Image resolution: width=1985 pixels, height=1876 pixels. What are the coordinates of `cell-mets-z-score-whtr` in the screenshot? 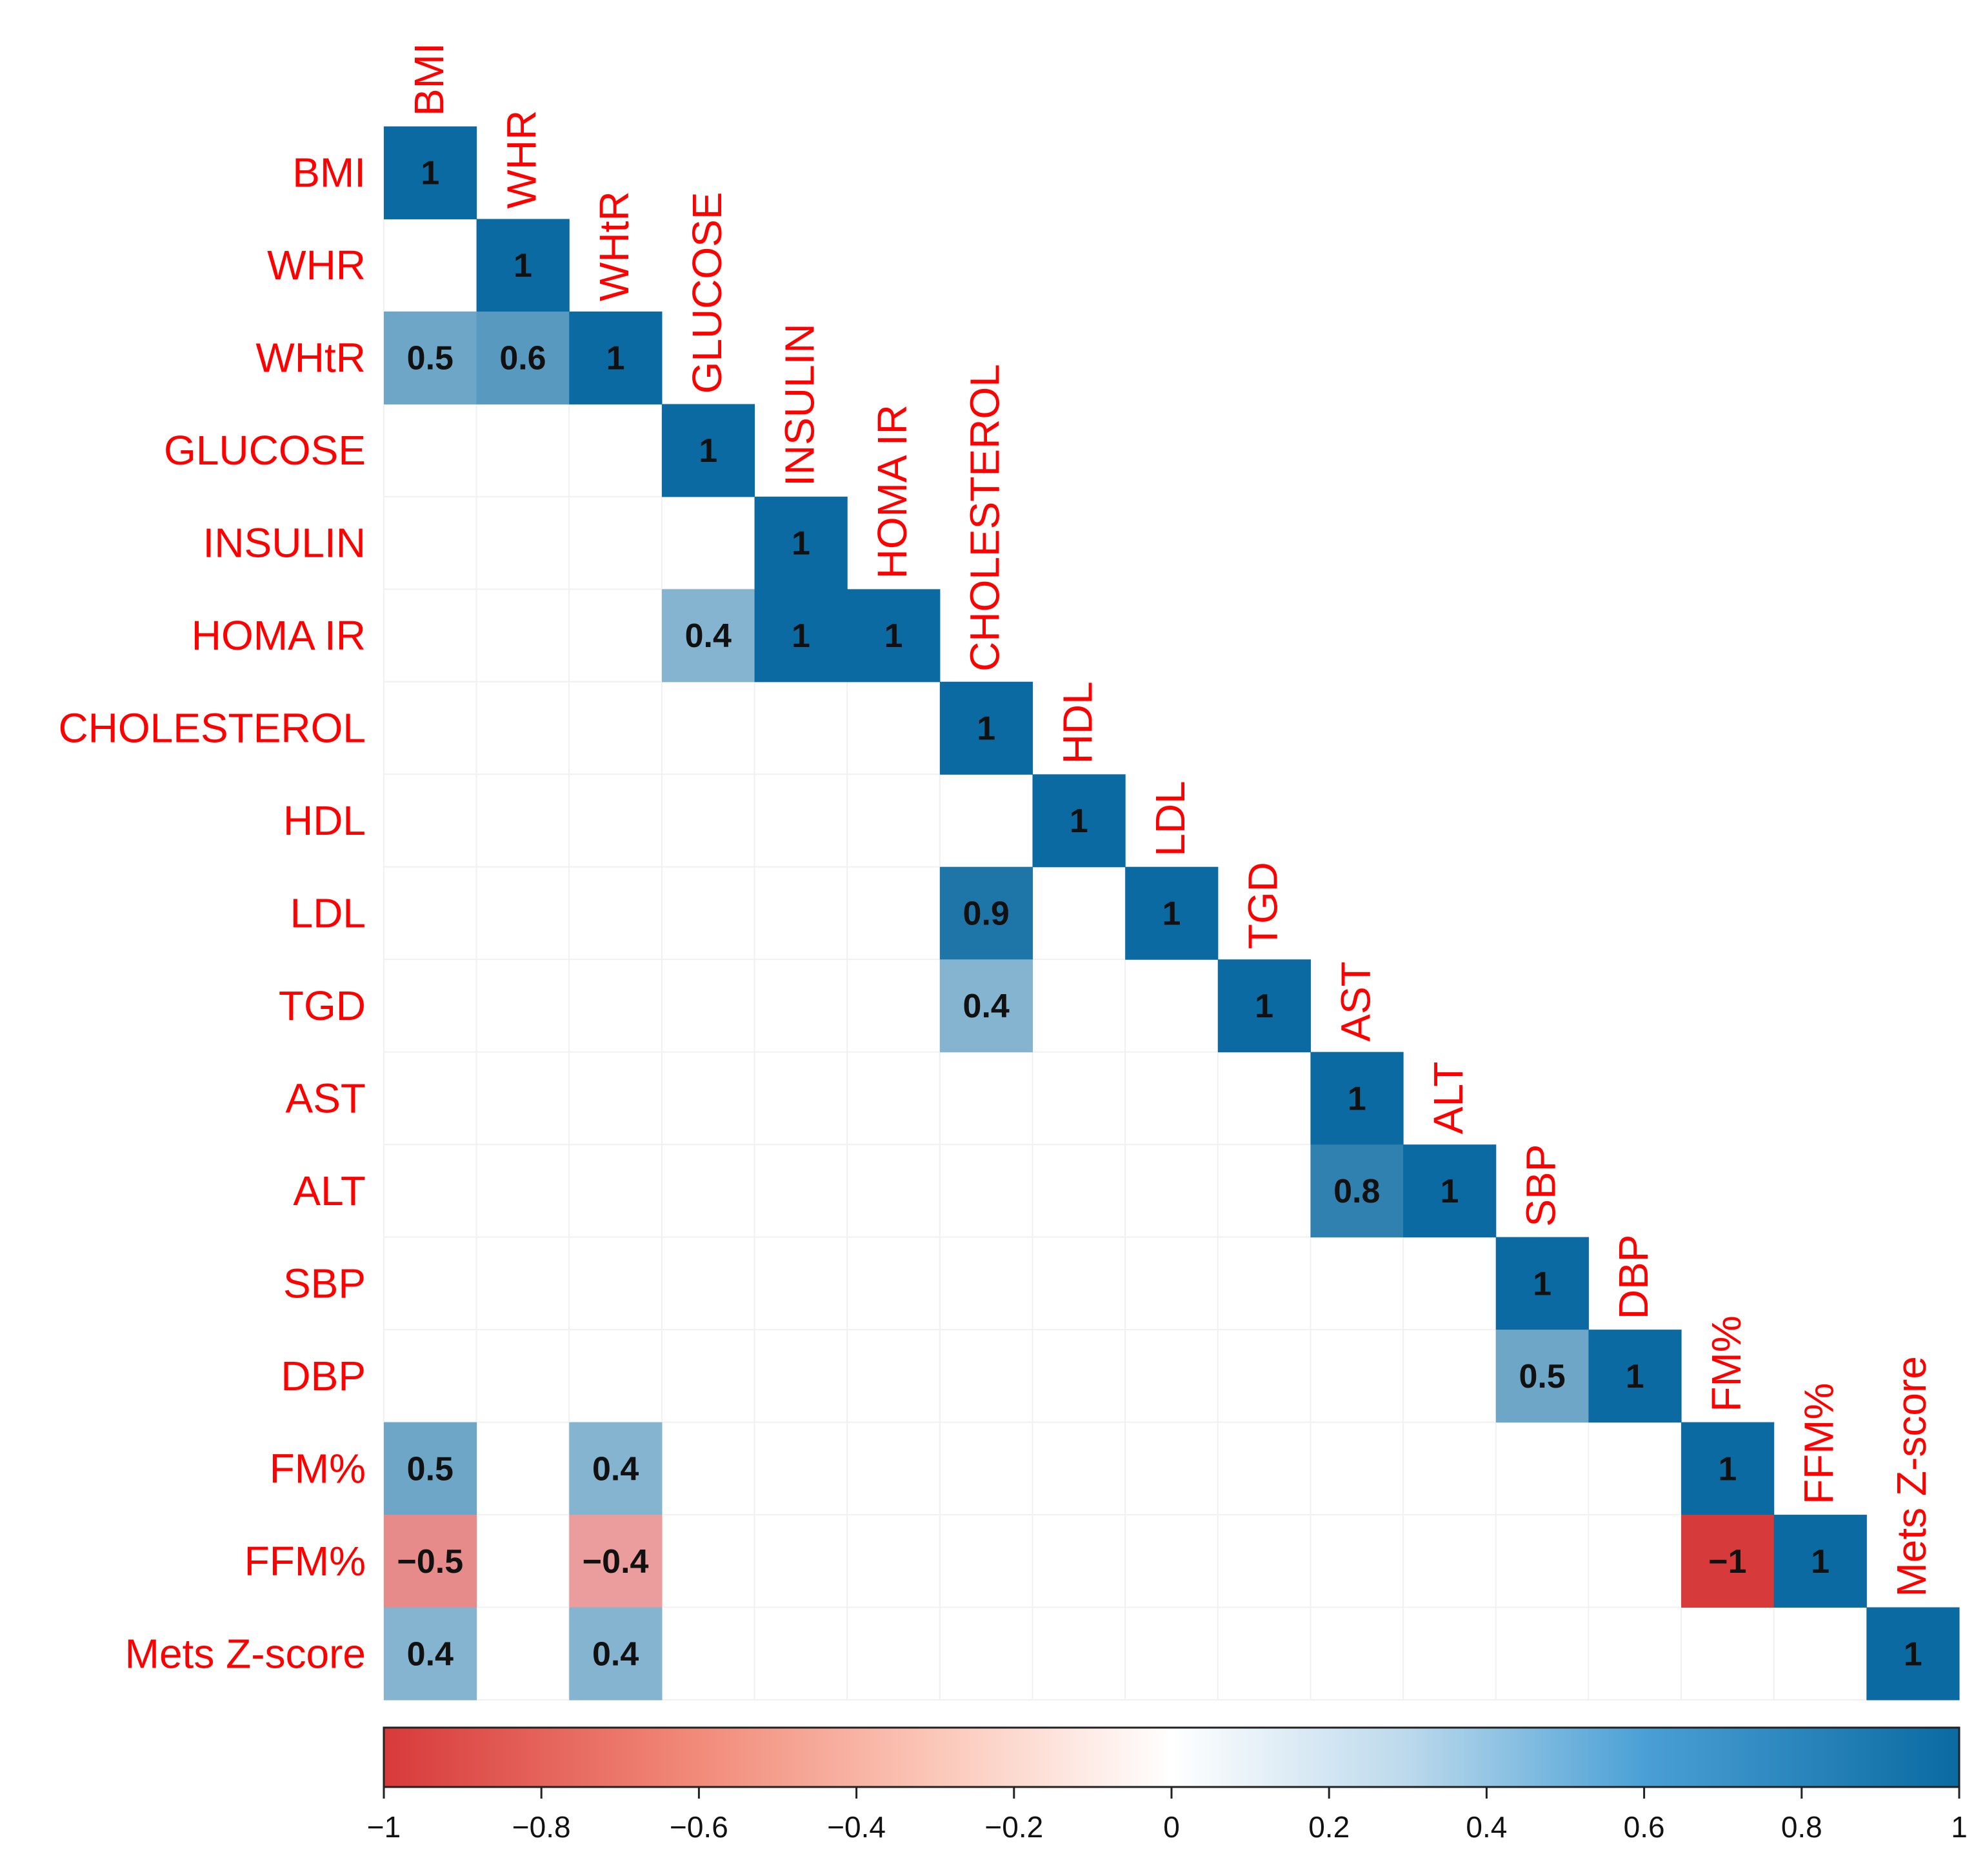 It's located at (616, 1654).